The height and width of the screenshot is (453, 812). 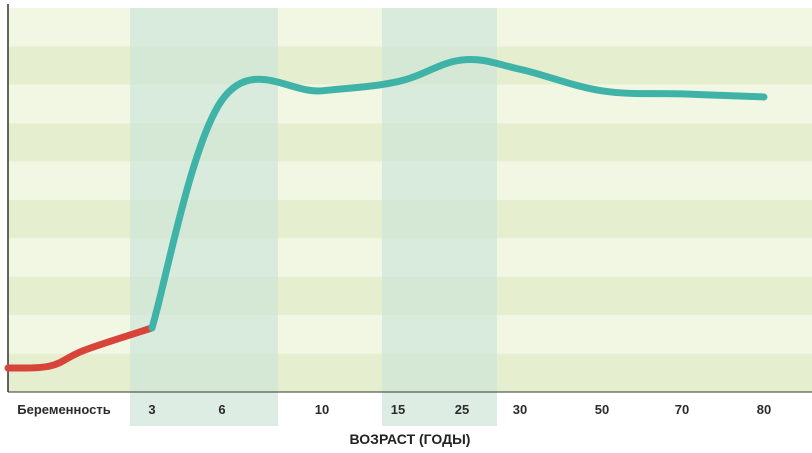 What do you see at coordinates (602, 409) in the screenshot?
I see `x-tick-label: 50` at bounding box center [602, 409].